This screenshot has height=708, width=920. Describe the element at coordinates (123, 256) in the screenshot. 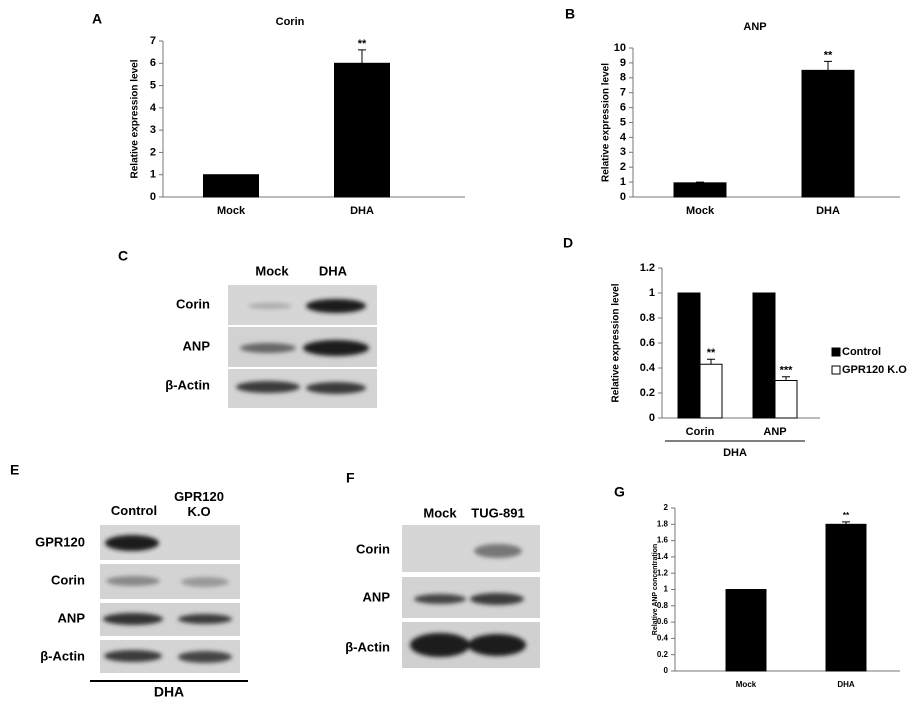

I see `panel-label: C` at that location.